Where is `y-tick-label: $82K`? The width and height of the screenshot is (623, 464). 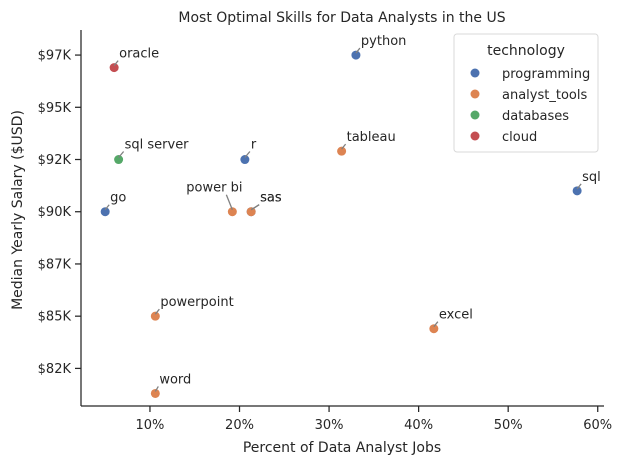 y-tick-label: $82K is located at coordinates (55, 369).